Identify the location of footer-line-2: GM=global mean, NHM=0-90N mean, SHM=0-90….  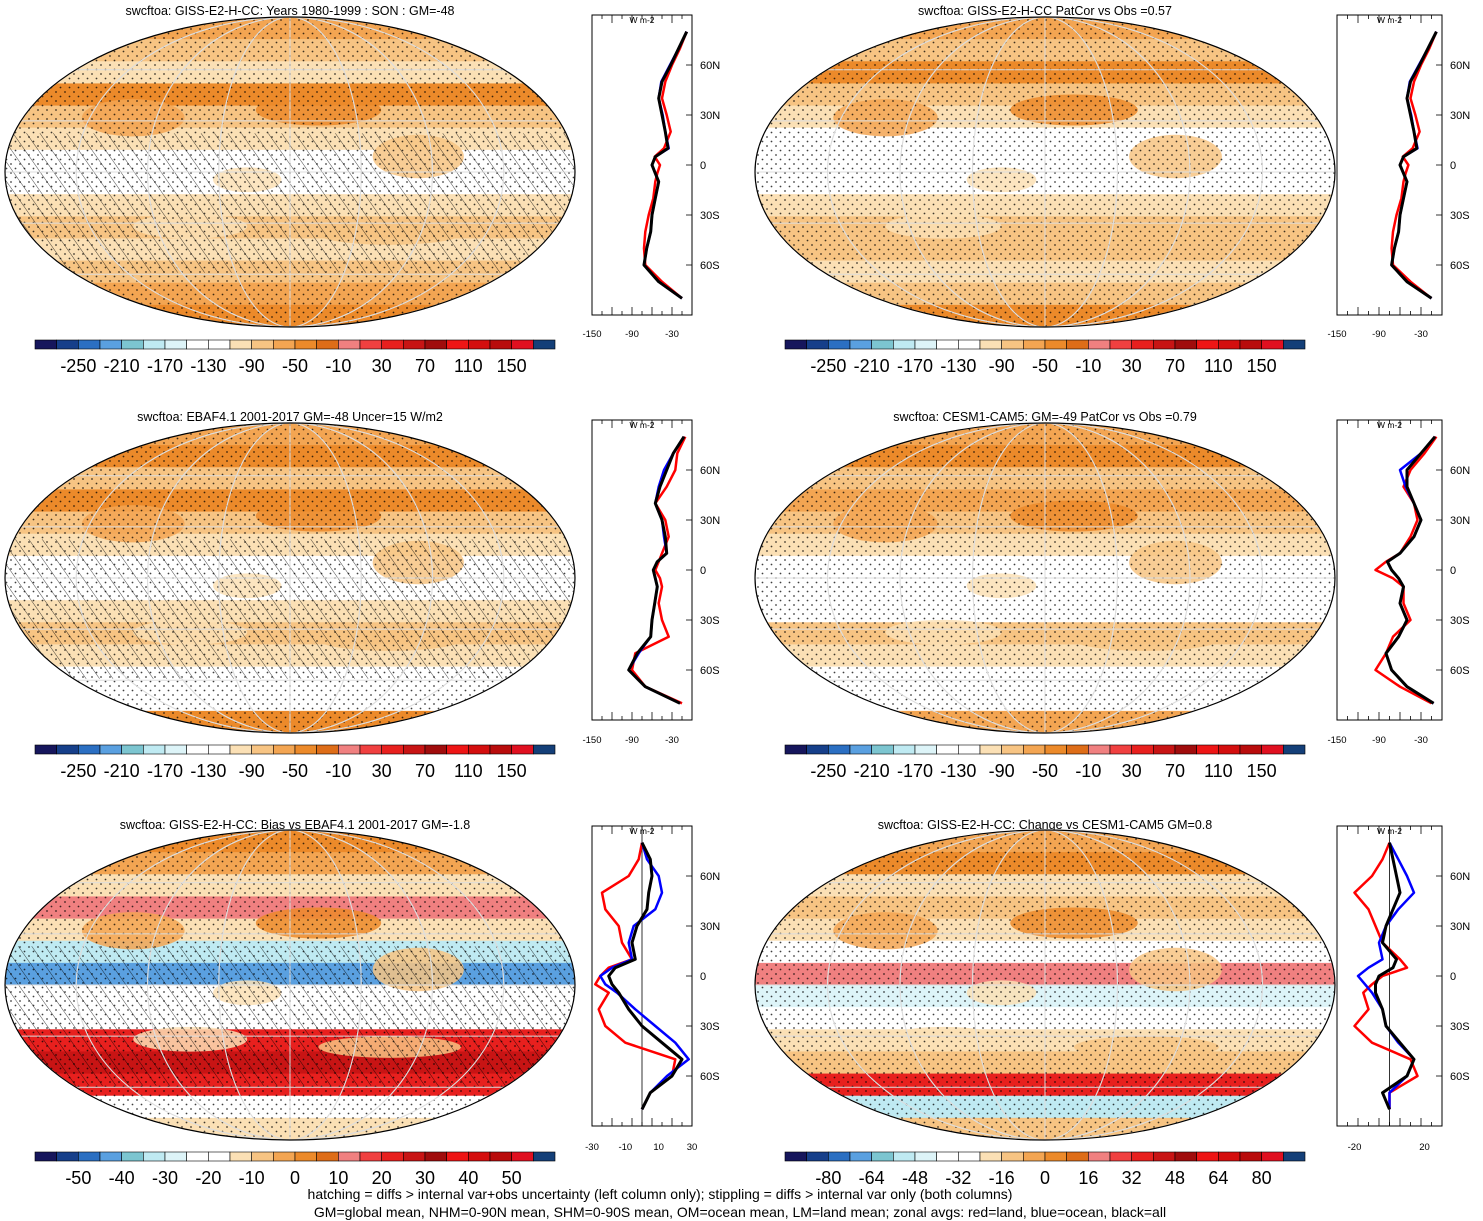
(740, 1212).